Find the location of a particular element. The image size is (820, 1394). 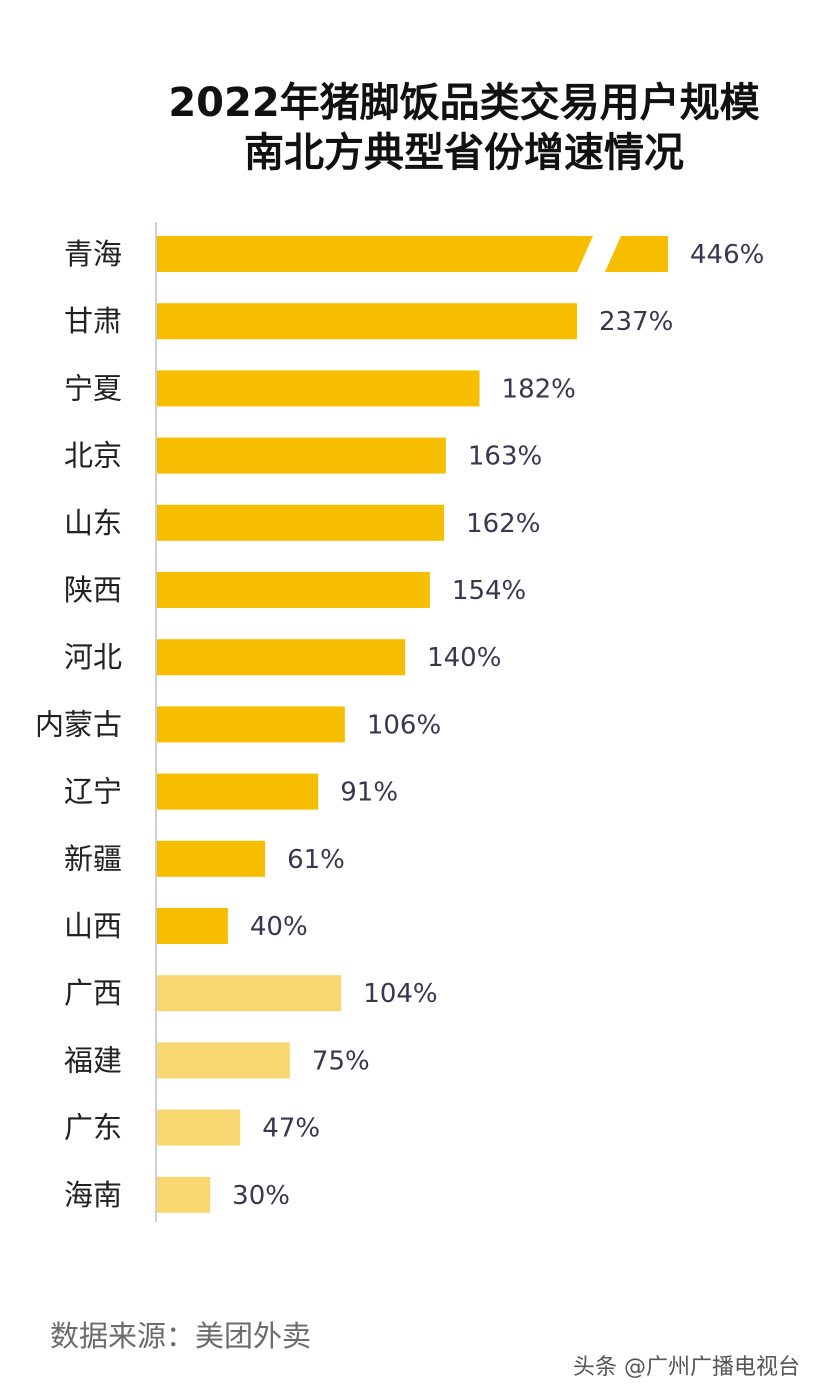

data-label: 163% is located at coordinates (505, 457).